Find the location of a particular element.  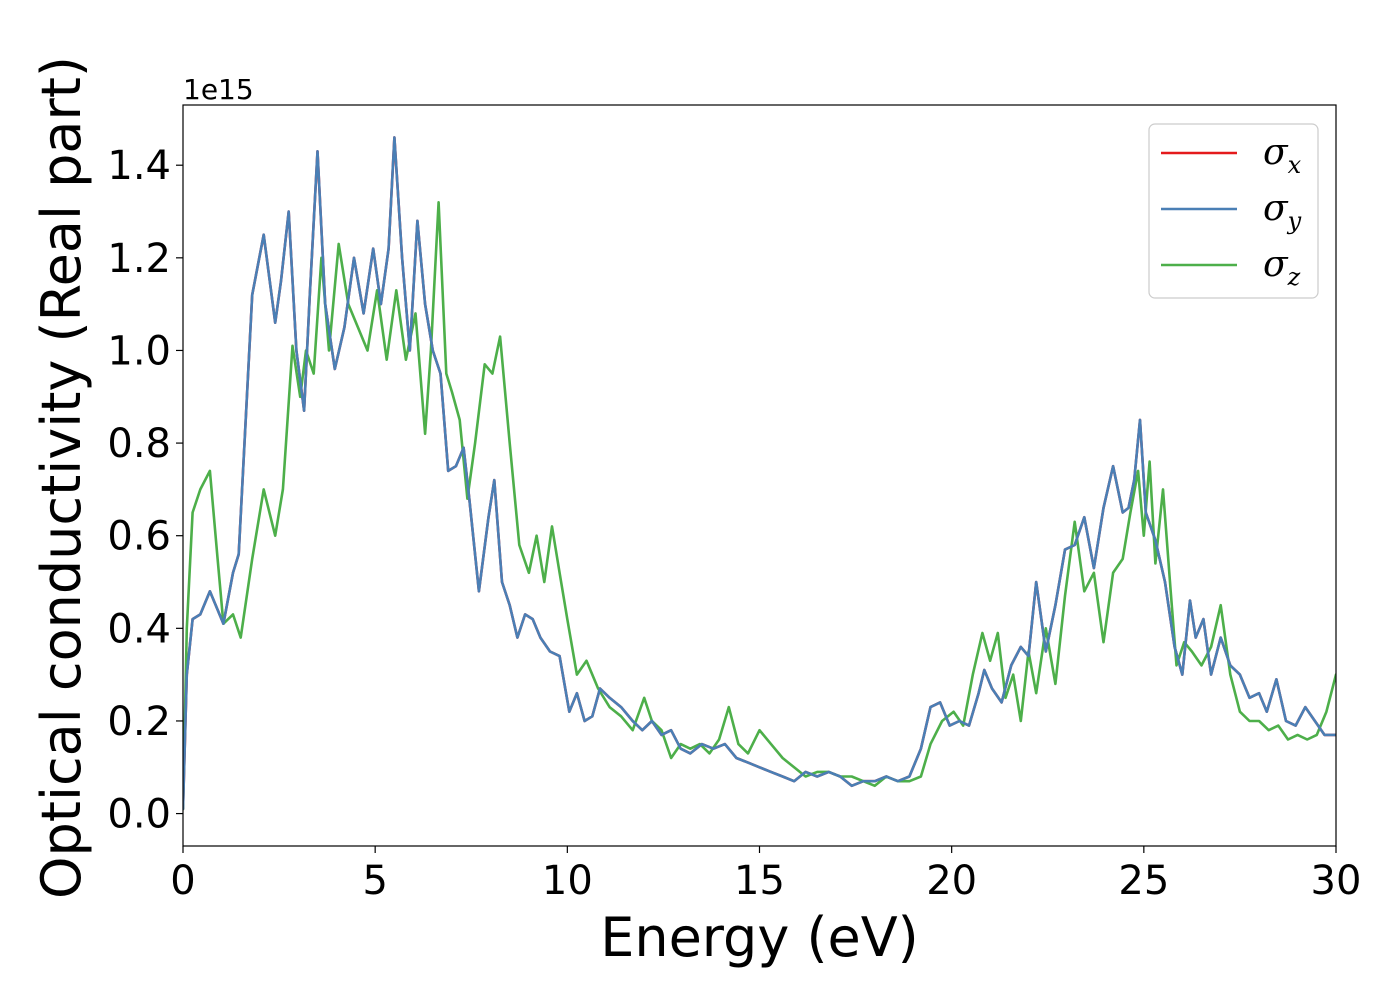

x-tick-label: 0 is located at coordinates (182, 881).